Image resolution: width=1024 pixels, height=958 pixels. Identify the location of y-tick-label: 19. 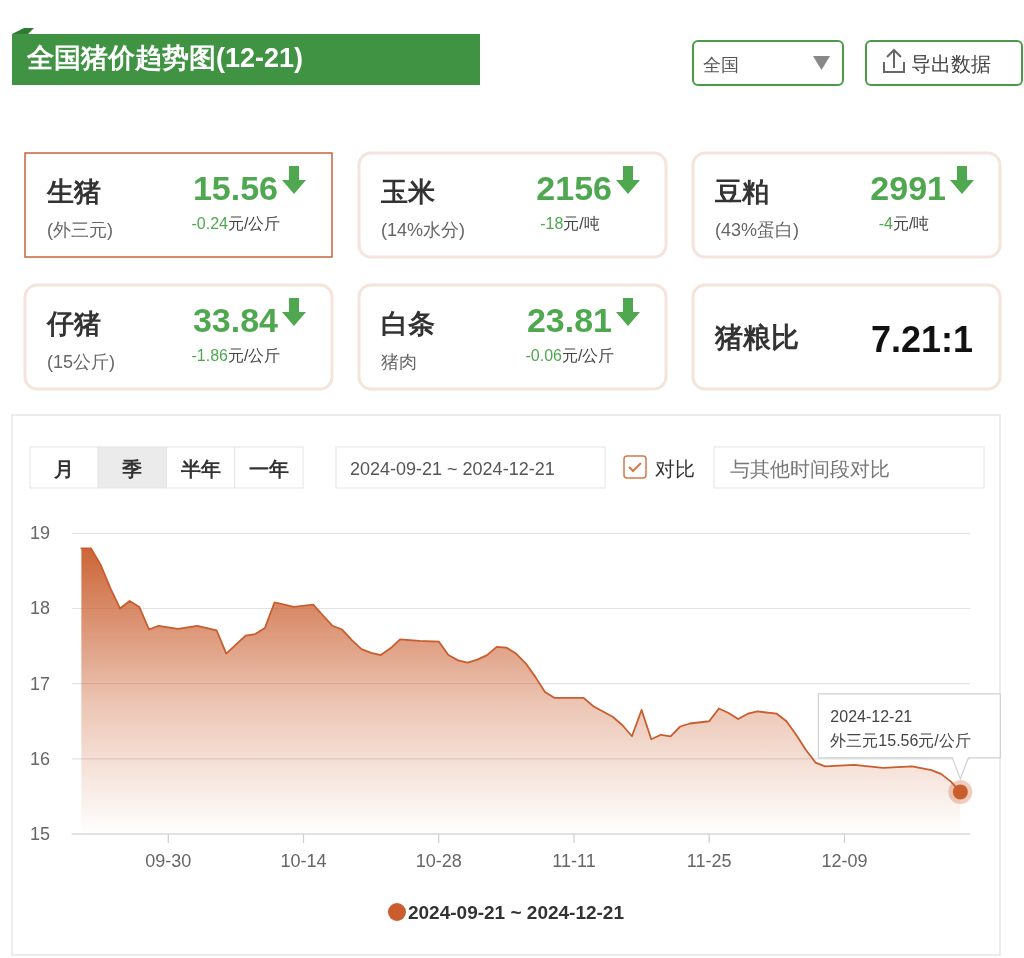
(39, 533).